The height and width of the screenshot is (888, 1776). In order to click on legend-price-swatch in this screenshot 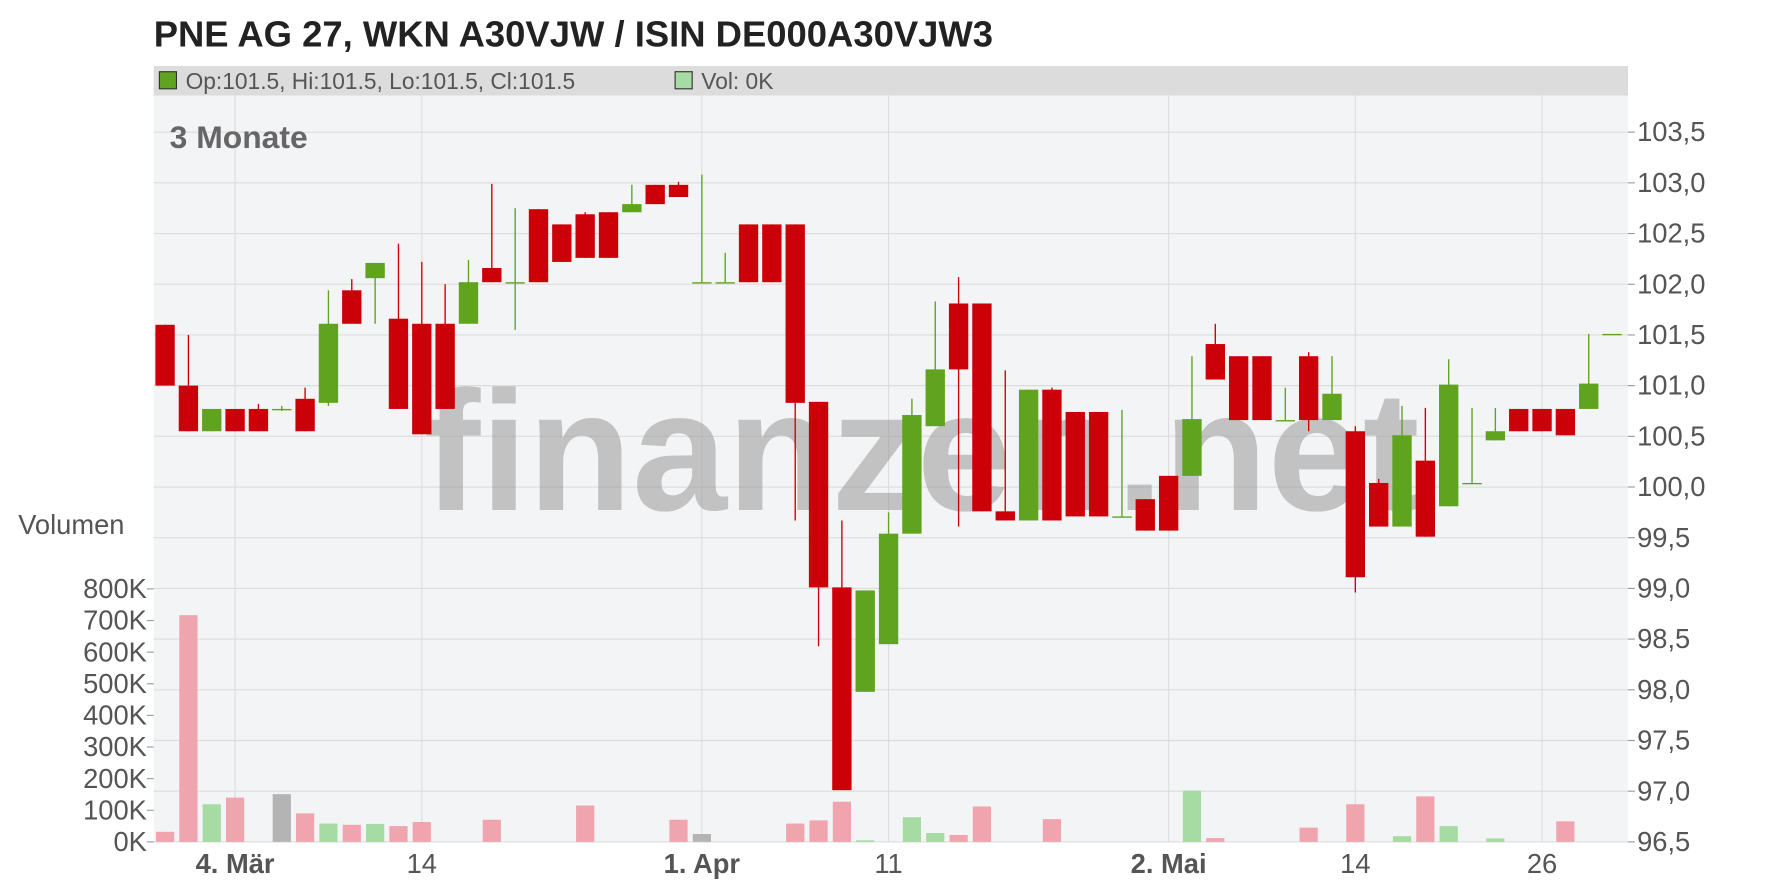, I will do `click(168, 80)`.